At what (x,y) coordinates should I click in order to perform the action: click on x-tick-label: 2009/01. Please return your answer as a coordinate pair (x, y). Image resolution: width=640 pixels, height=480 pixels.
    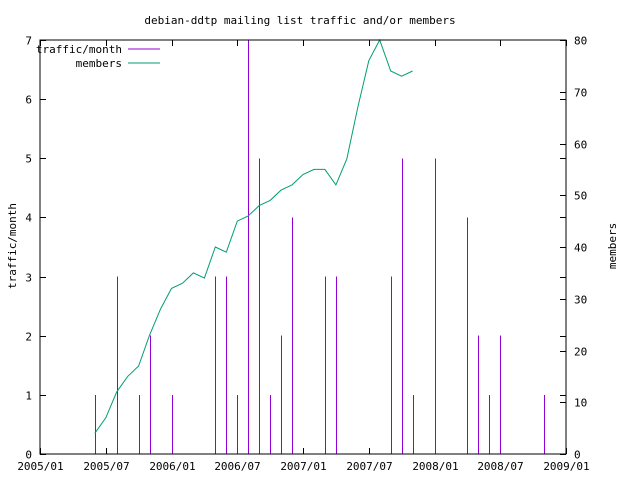
    Looking at the image, I should click on (566, 466).